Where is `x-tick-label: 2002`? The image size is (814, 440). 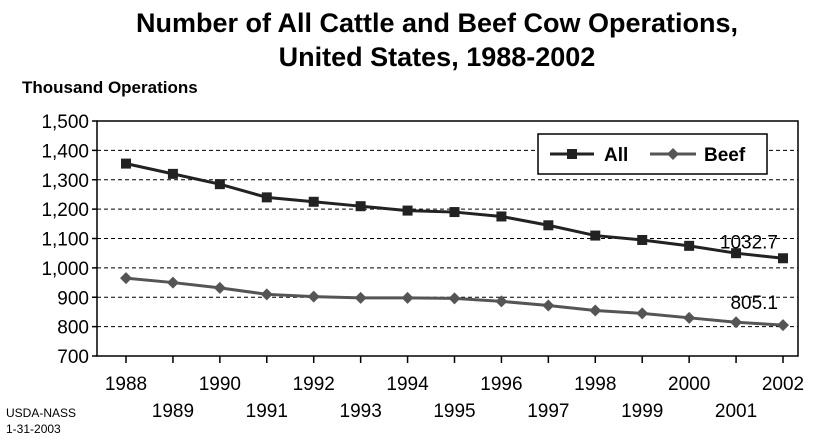 x-tick-label: 2002 is located at coordinates (783, 384).